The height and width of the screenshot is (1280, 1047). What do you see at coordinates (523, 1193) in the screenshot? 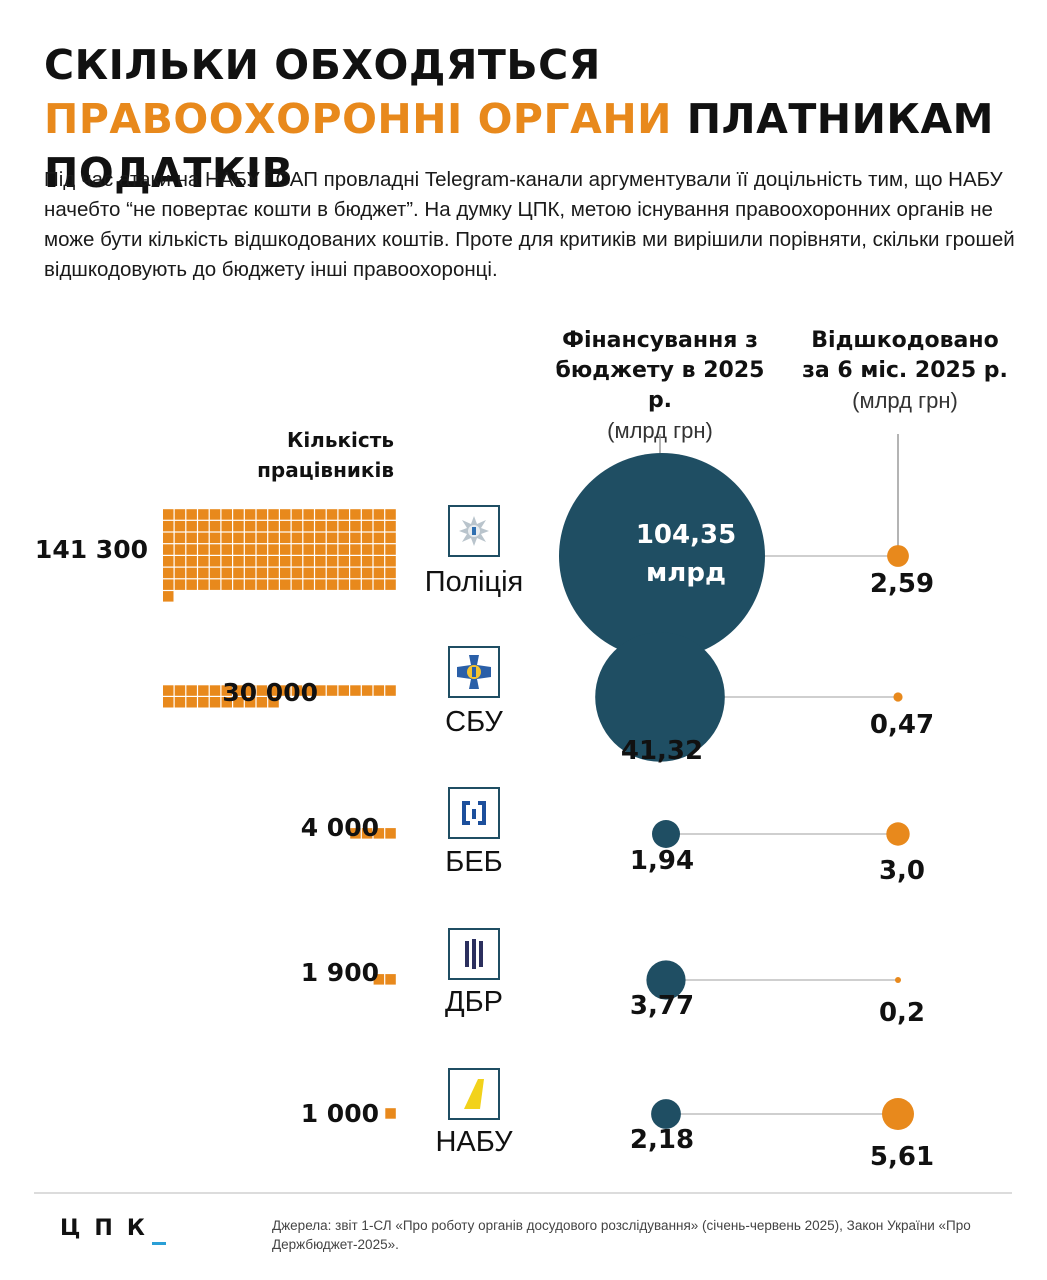
I see `footer-divider` at bounding box center [523, 1193].